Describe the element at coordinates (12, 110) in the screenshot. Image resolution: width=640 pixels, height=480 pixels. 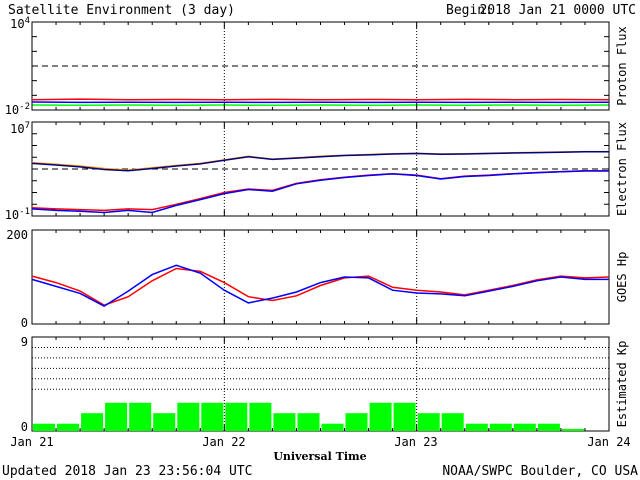
I see `proton-ytick-bottom-base: 10` at that location.